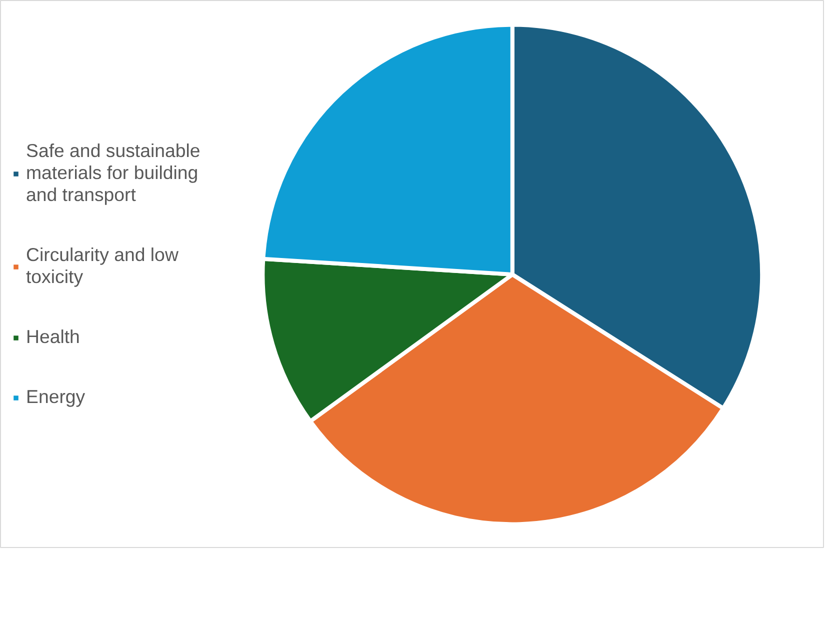 This screenshot has width=834, height=638. I want to click on legend-label: Safe and sustainable materials for building and transport, so click(113, 173).